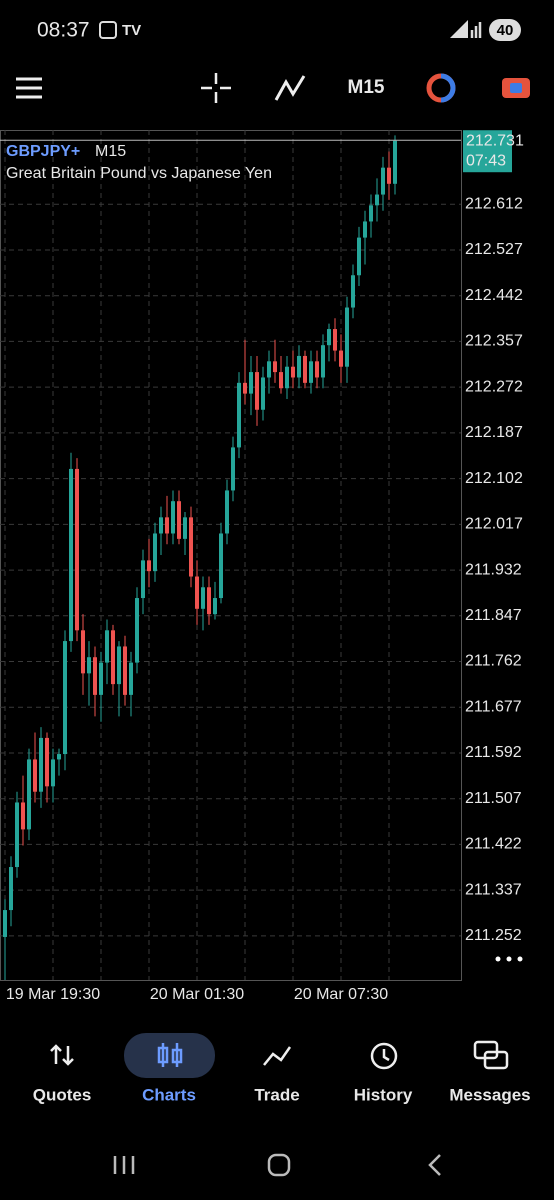 This screenshot has height=1200, width=554. I want to click on y-tick-label: 211.592, so click(493, 752).